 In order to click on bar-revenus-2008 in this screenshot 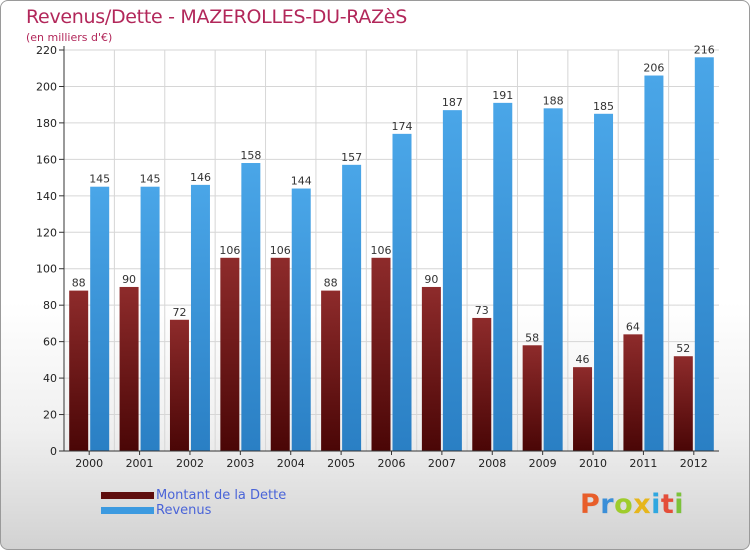, I will do `click(503, 276)`.